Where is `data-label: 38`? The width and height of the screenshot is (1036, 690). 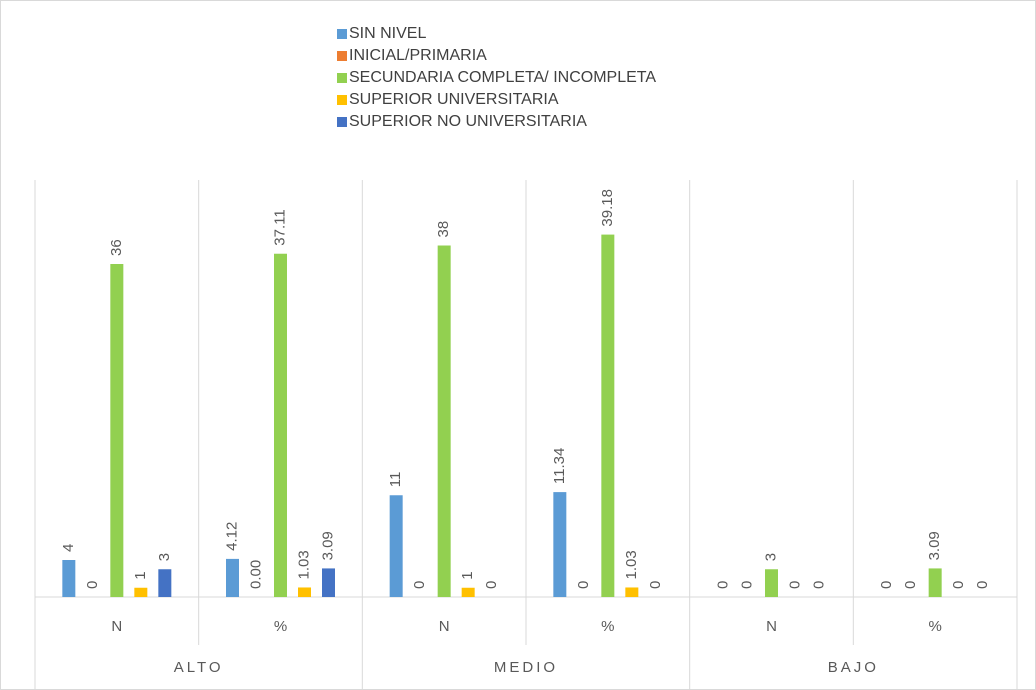
data-label: 38 is located at coordinates (443, 229).